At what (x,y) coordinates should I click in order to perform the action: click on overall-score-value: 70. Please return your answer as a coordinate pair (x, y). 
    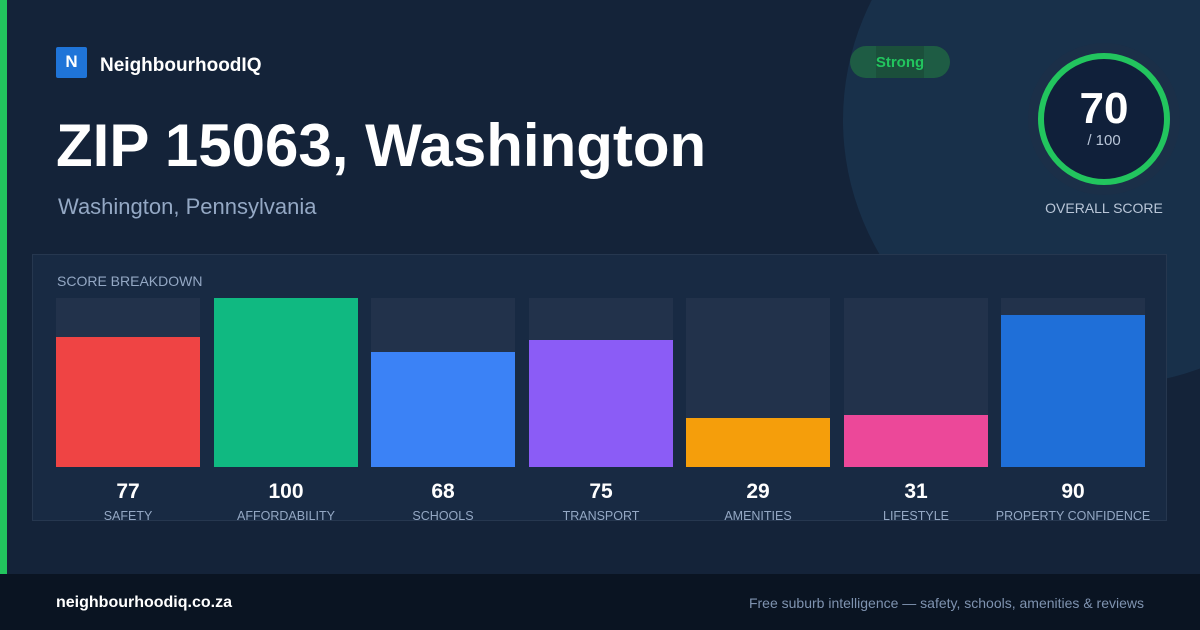
    Looking at the image, I should click on (1104, 108).